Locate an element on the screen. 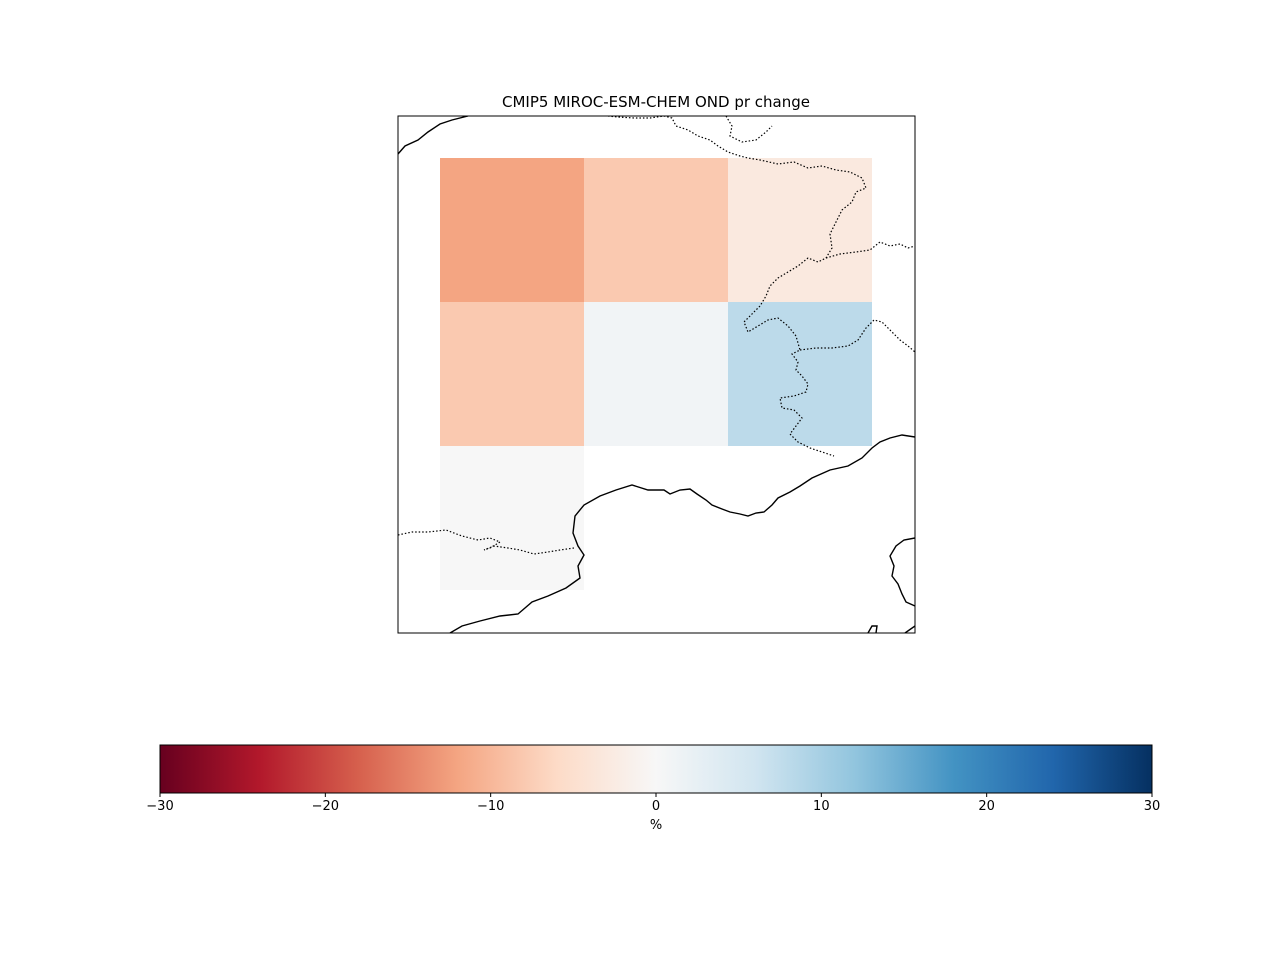  border-luxembourg is located at coordinates (749, 129).